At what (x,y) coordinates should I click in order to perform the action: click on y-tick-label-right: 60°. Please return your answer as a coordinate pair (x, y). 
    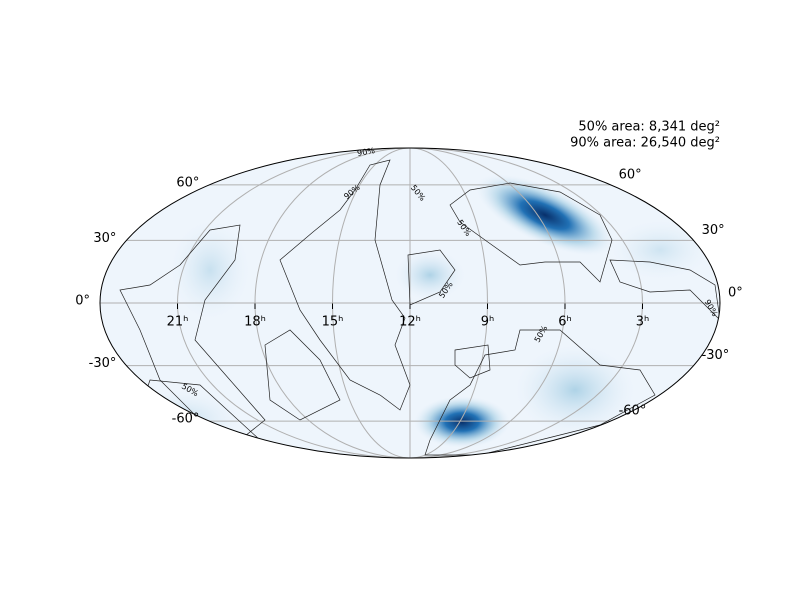
    Looking at the image, I should click on (630, 174).